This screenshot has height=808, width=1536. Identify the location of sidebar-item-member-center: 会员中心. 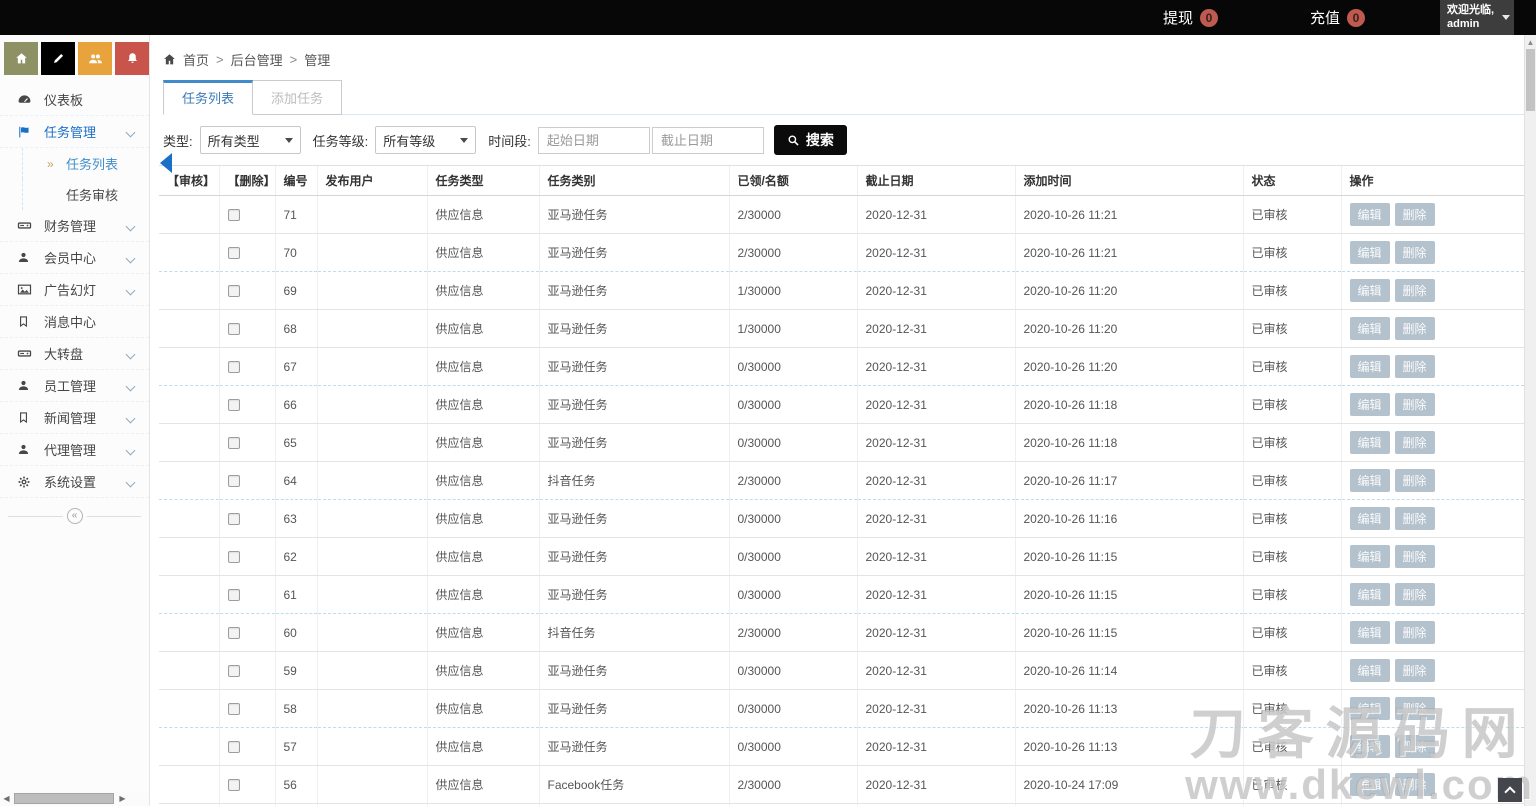
(74, 258).